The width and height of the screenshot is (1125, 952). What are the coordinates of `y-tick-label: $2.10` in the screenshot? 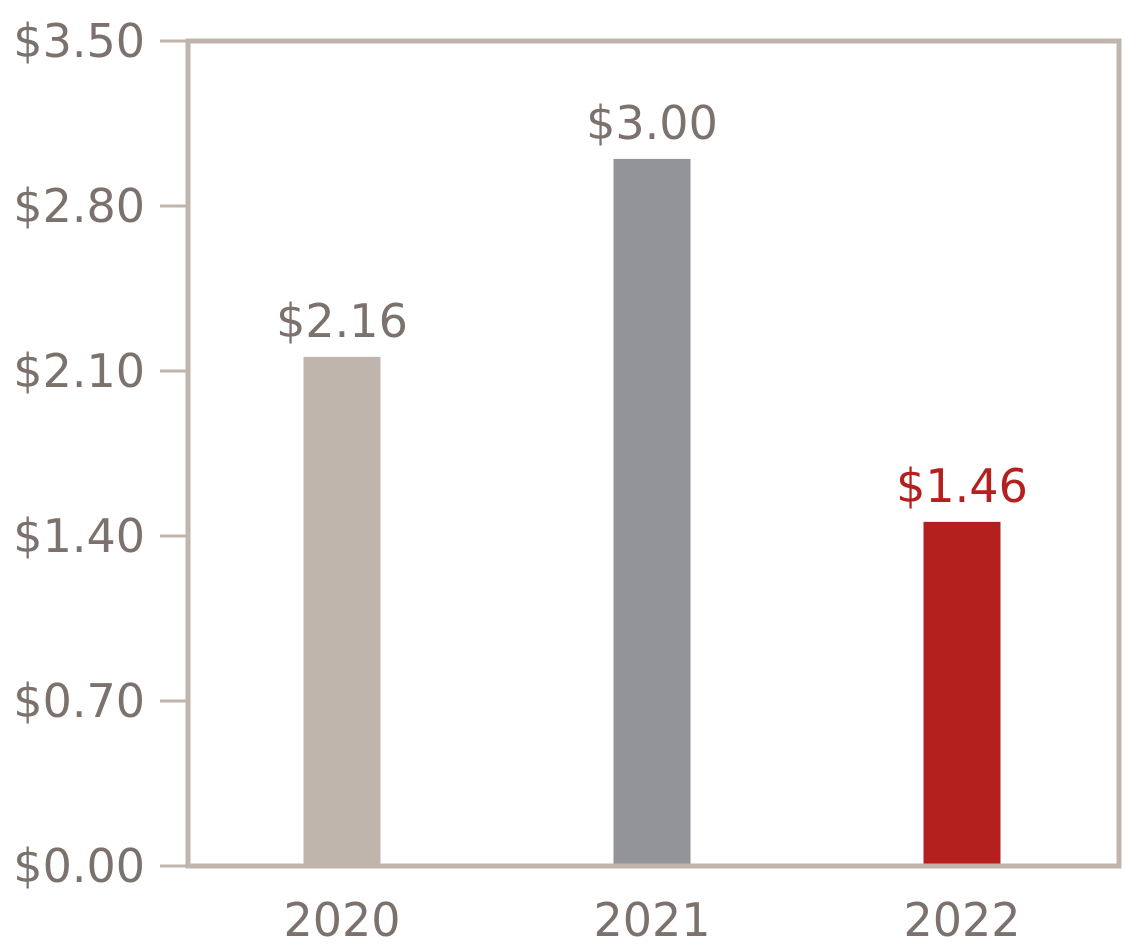 It's located at (79, 371).